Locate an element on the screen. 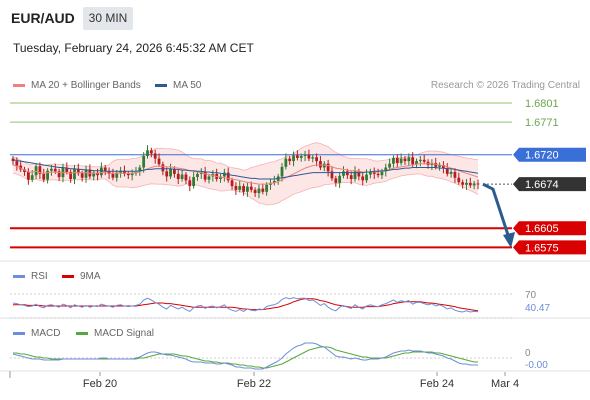 Image resolution: width=590 pixels, height=400 pixels. moving-averages is located at coordinates (245, 172).